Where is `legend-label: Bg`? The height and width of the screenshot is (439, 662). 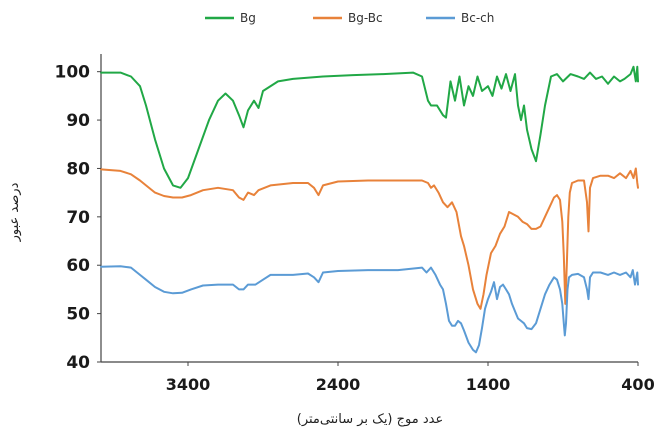
legend-label: Bg is located at coordinates (248, 18).